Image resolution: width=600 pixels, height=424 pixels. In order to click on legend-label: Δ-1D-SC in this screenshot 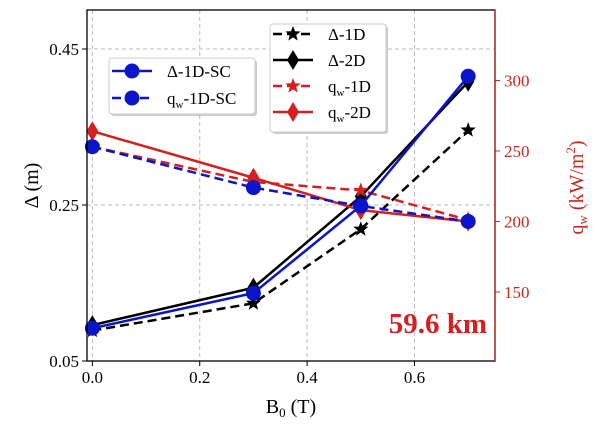, I will do `click(199, 71)`.